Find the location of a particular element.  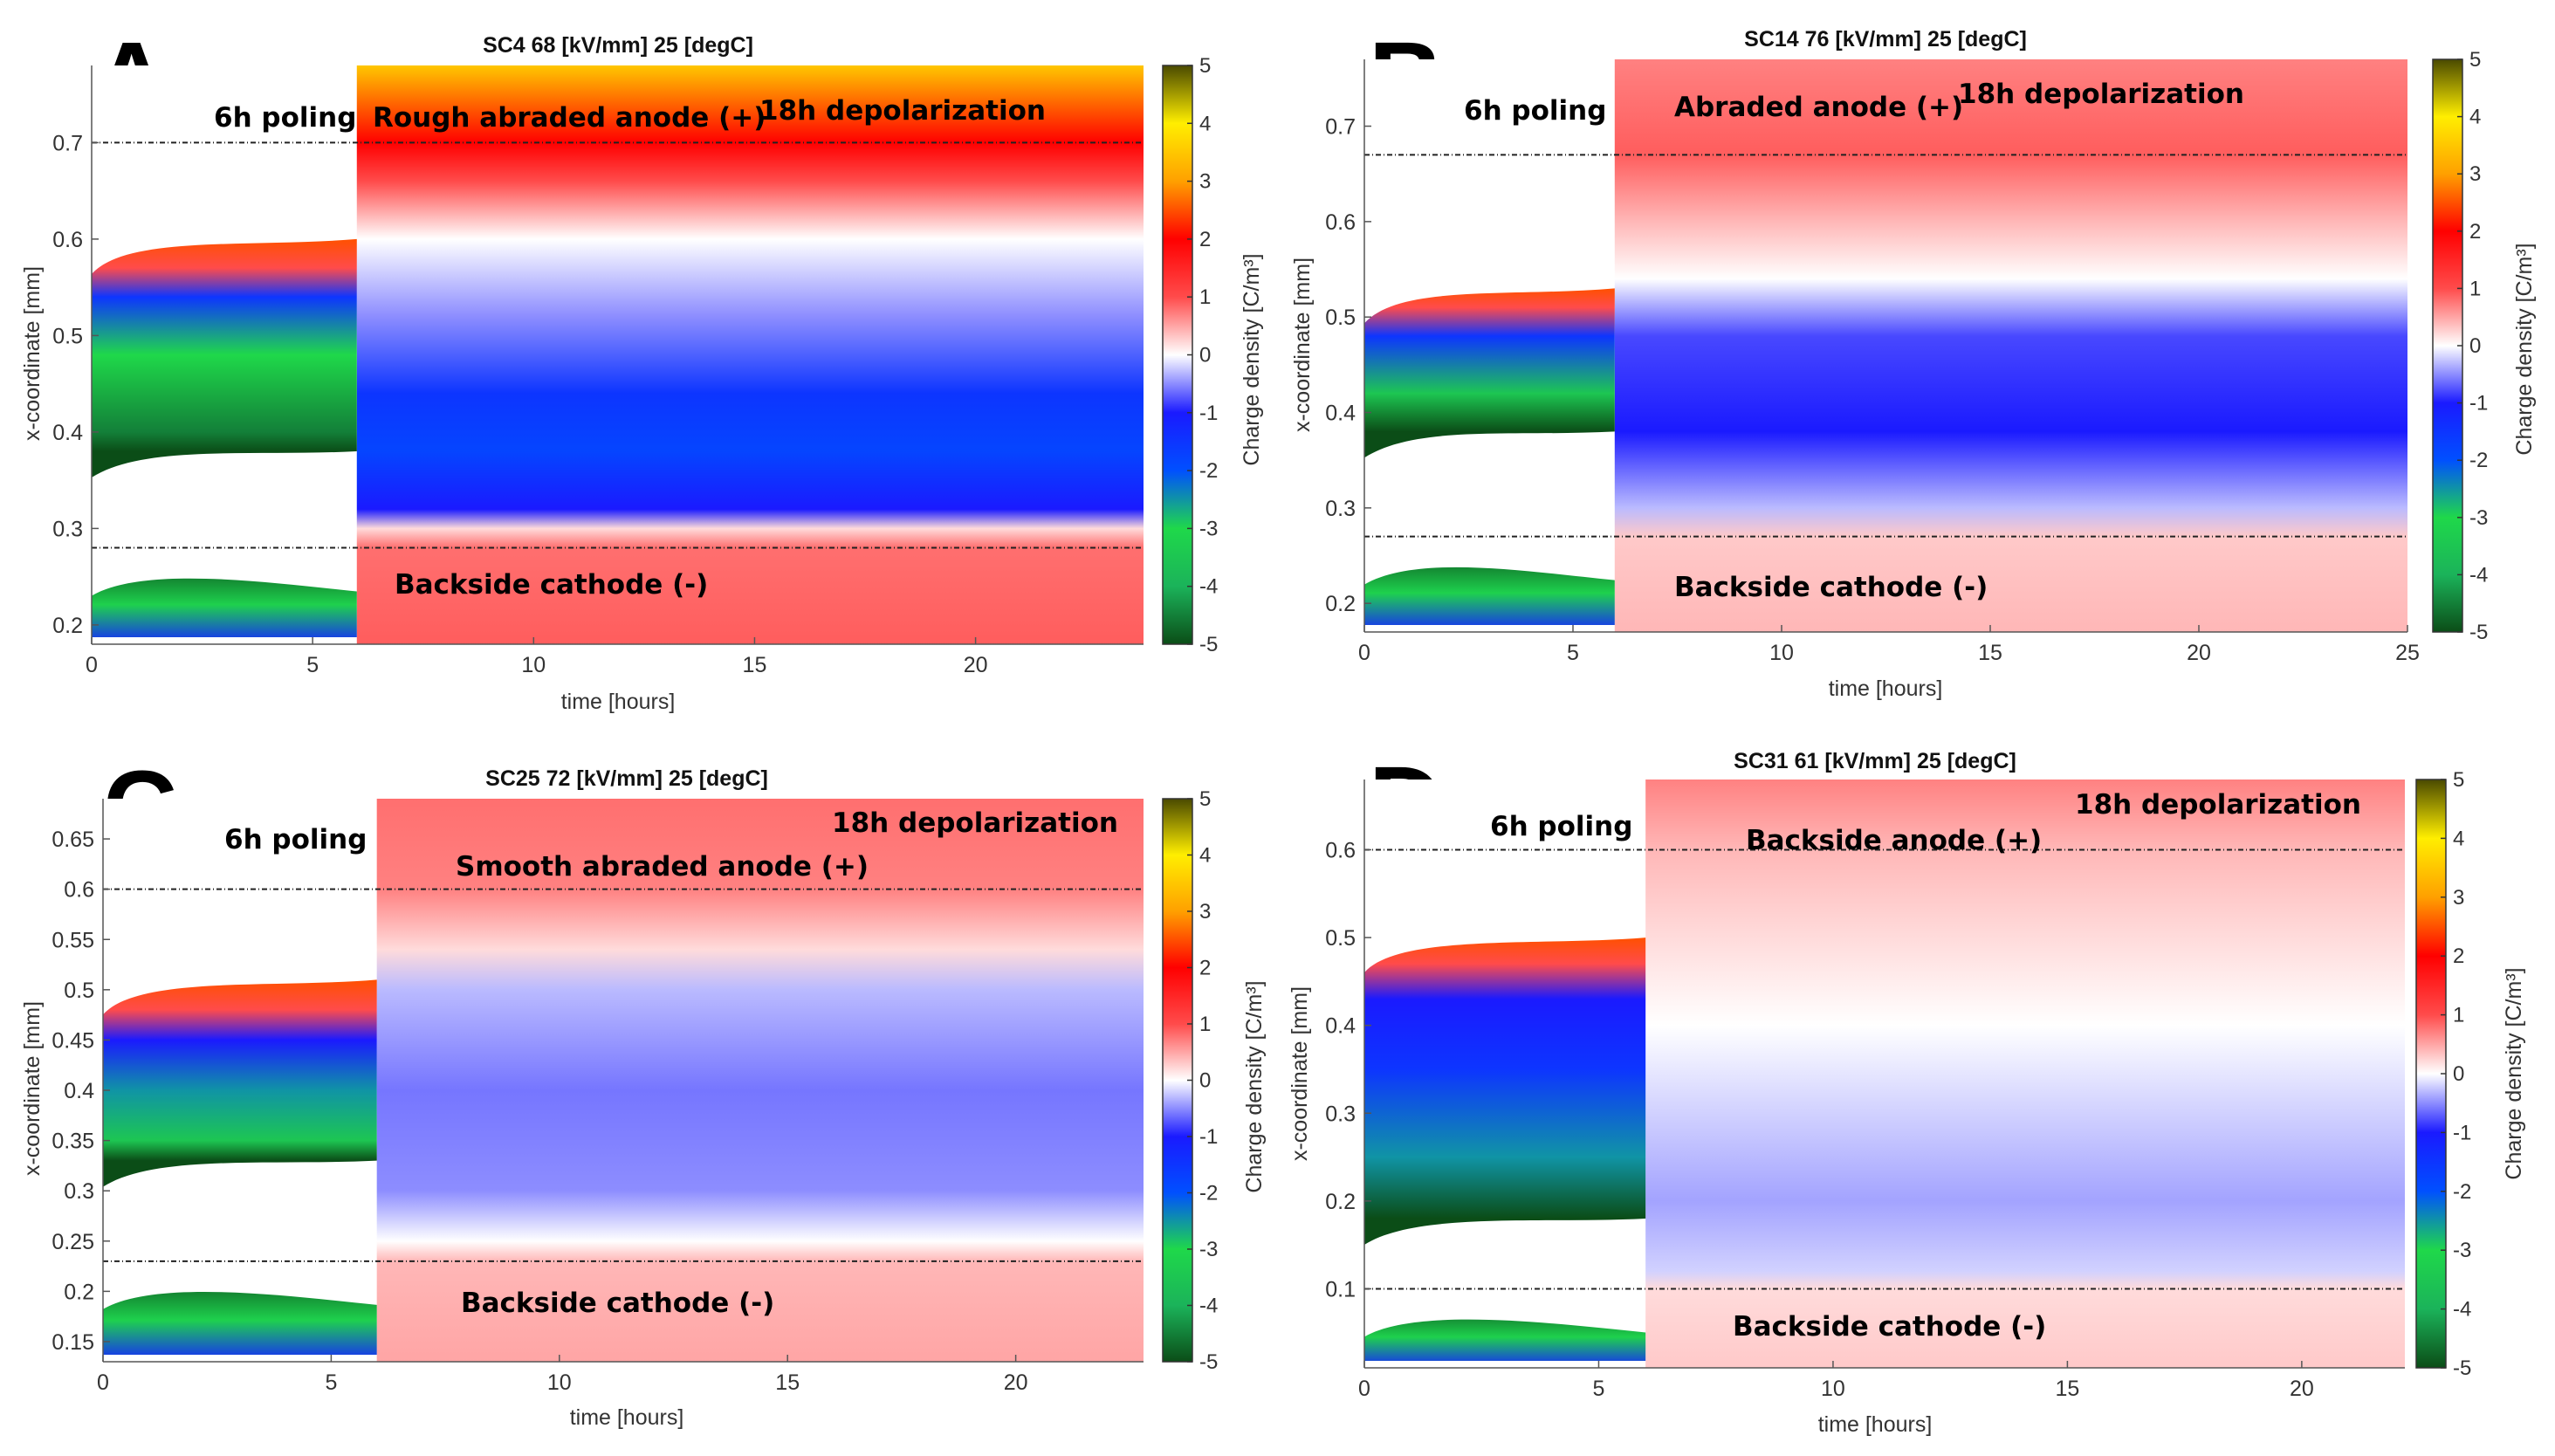

y-tick-label: 0.35 is located at coordinates (73, 1142).